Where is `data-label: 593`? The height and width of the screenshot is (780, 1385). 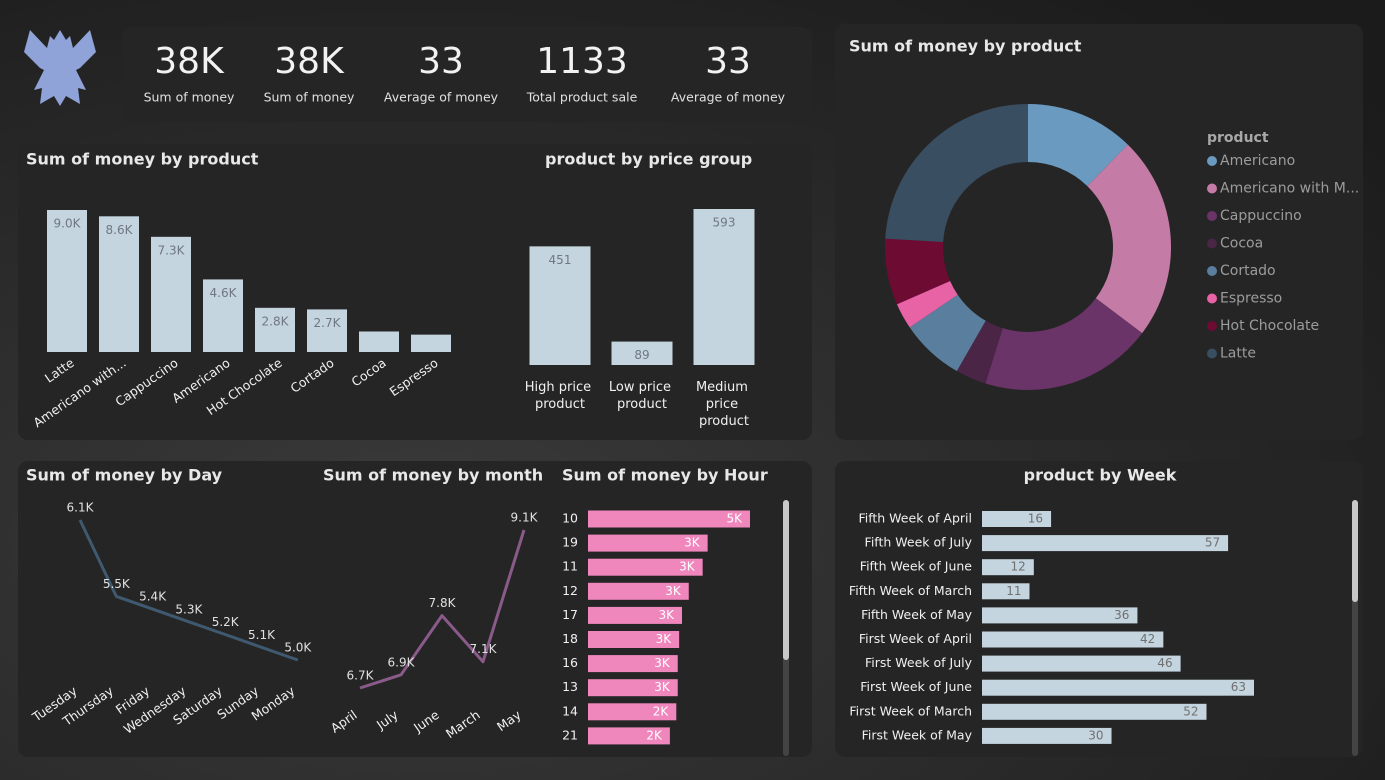
data-label: 593 is located at coordinates (724, 223).